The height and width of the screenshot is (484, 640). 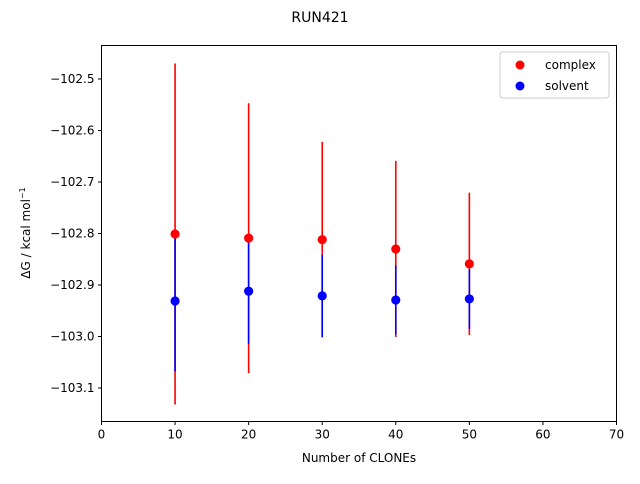 What do you see at coordinates (395, 435) in the screenshot?
I see `x-tick-label: 40` at bounding box center [395, 435].